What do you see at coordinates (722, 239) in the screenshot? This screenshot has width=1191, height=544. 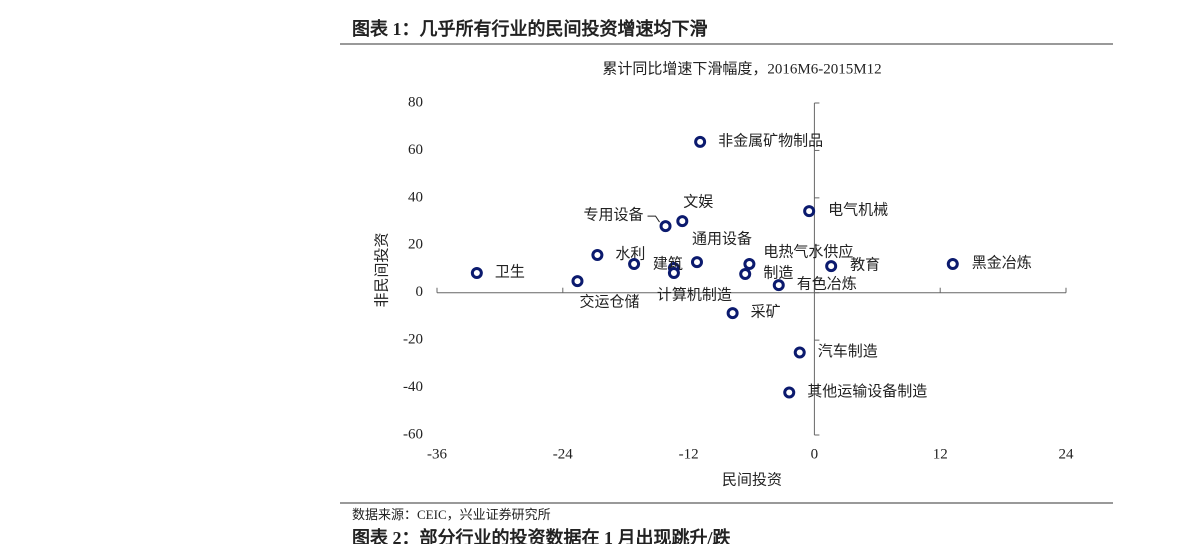 I see `point-label: 通用设备` at bounding box center [722, 239].